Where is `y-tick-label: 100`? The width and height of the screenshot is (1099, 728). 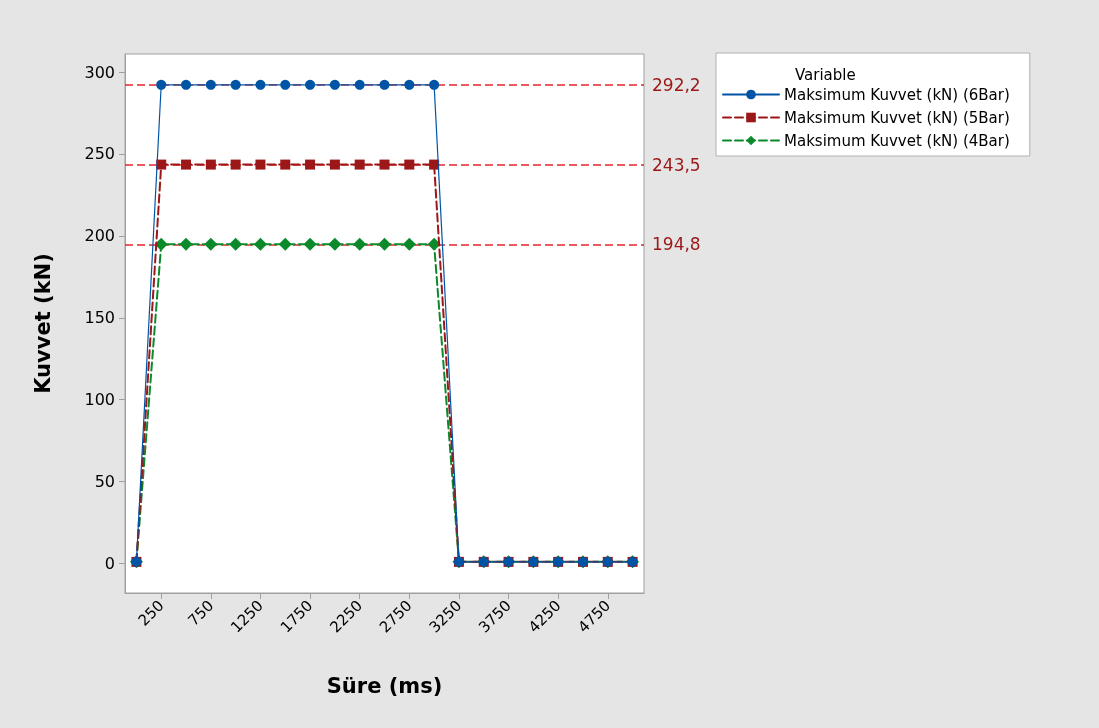 y-tick-label: 100 is located at coordinates (99, 400).